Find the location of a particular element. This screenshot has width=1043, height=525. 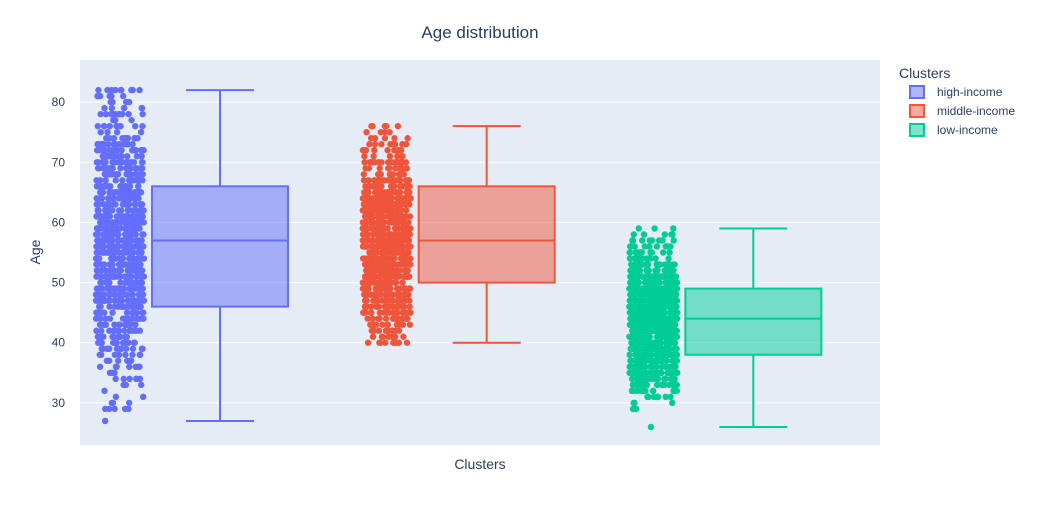

legend-item-middle-income: middle-income is located at coordinates (962, 111).